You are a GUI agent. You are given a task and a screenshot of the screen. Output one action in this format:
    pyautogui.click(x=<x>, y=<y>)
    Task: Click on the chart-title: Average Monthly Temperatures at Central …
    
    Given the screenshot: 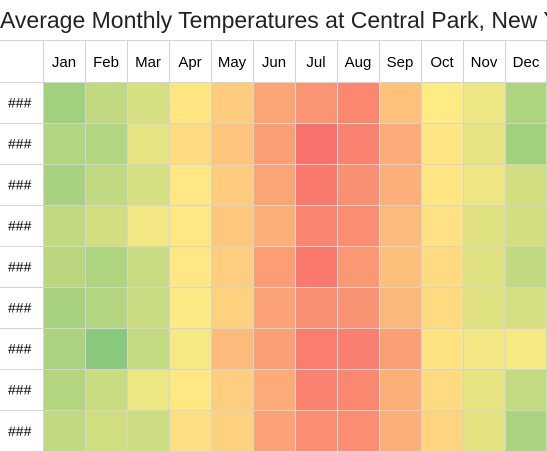 What is the action you would take?
    pyautogui.click(x=273, y=20)
    